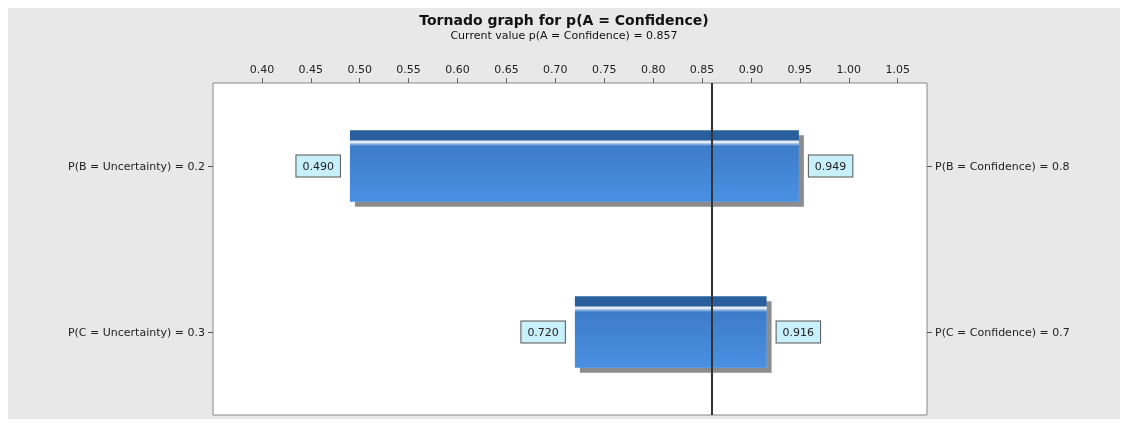  I want to click on x-tick-label: 0.75, so click(604, 69).